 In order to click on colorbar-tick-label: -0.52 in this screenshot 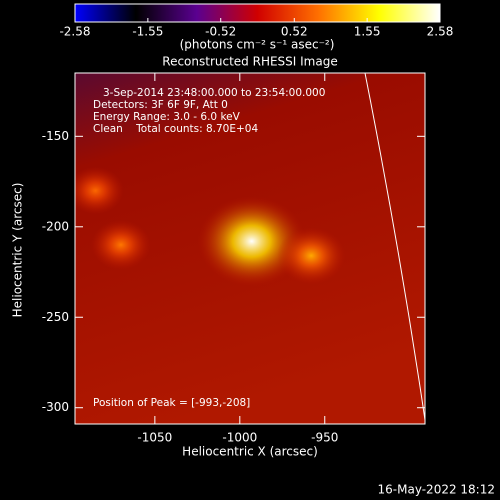, I will do `click(220, 32)`.